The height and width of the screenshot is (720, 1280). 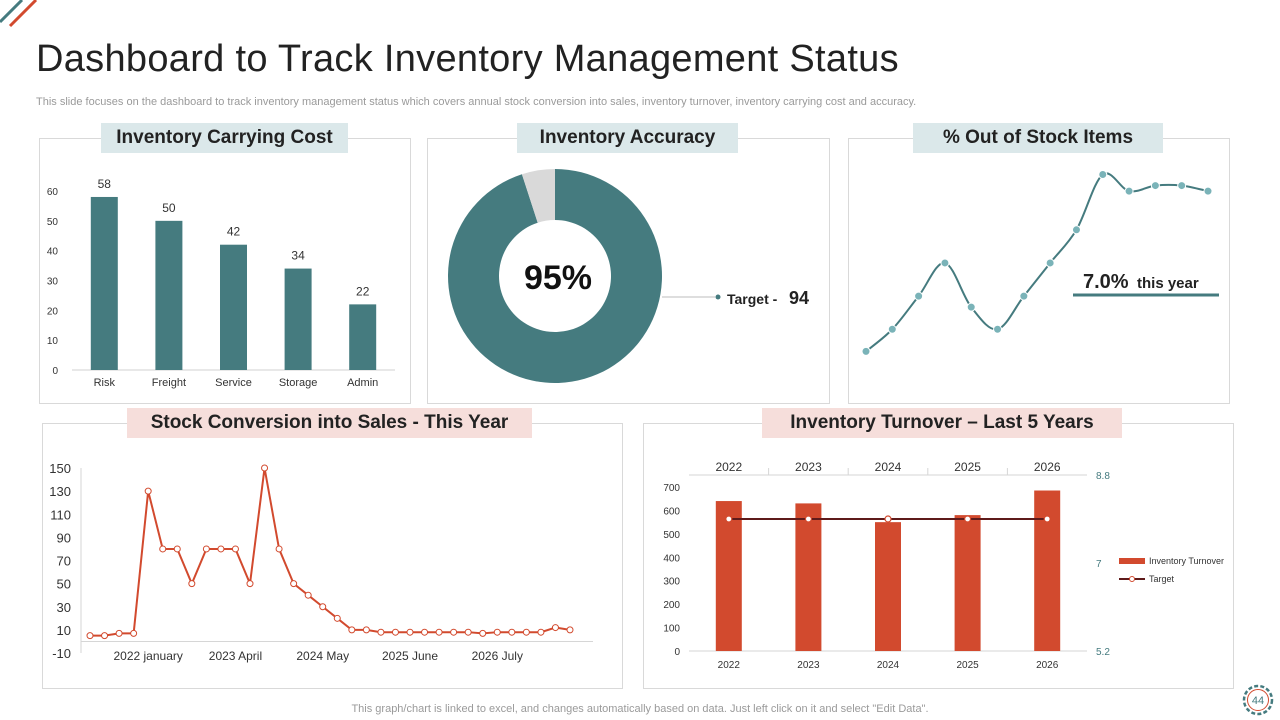 I want to click on annotation-value: 7.0%, so click(x=1106, y=282).